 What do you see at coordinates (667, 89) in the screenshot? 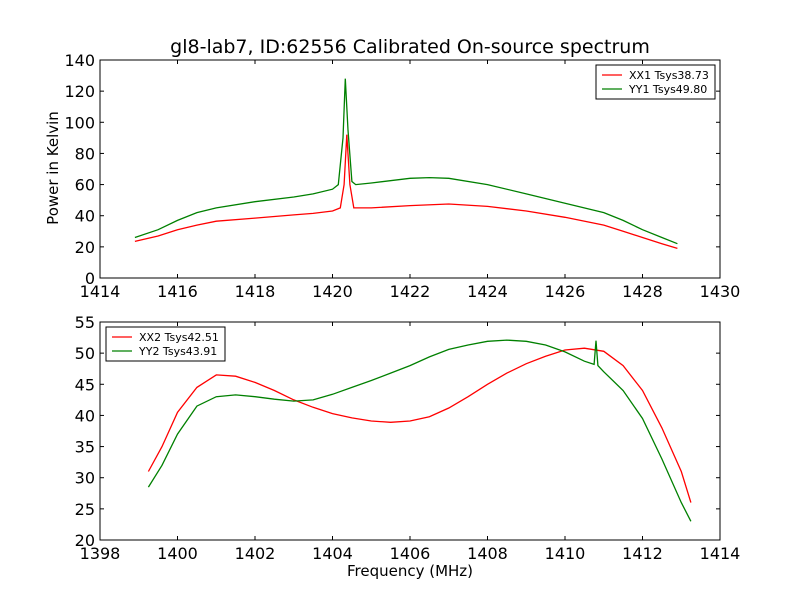
I see `top-chart-legend-label-2: YY1 Tsys49.80` at bounding box center [667, 89].